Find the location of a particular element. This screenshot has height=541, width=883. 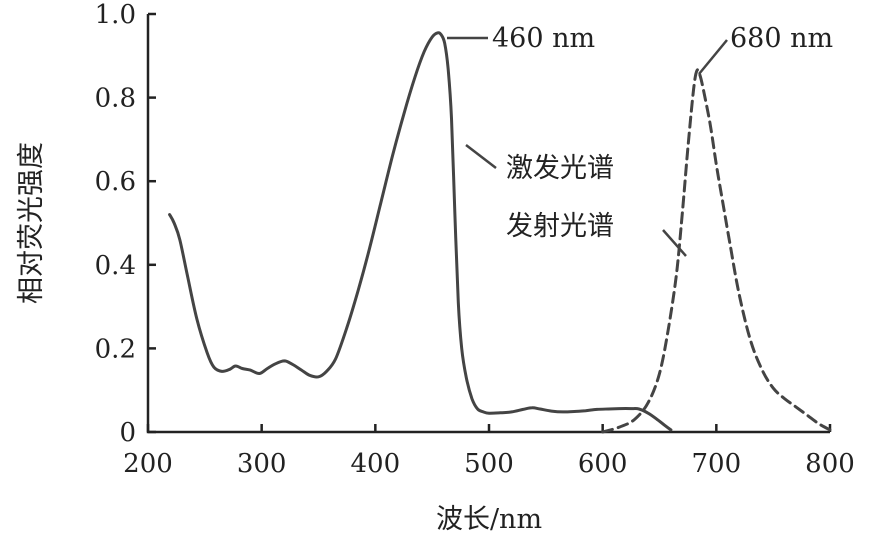

x-tick-label: 300 is located at coordinates (262, 464).